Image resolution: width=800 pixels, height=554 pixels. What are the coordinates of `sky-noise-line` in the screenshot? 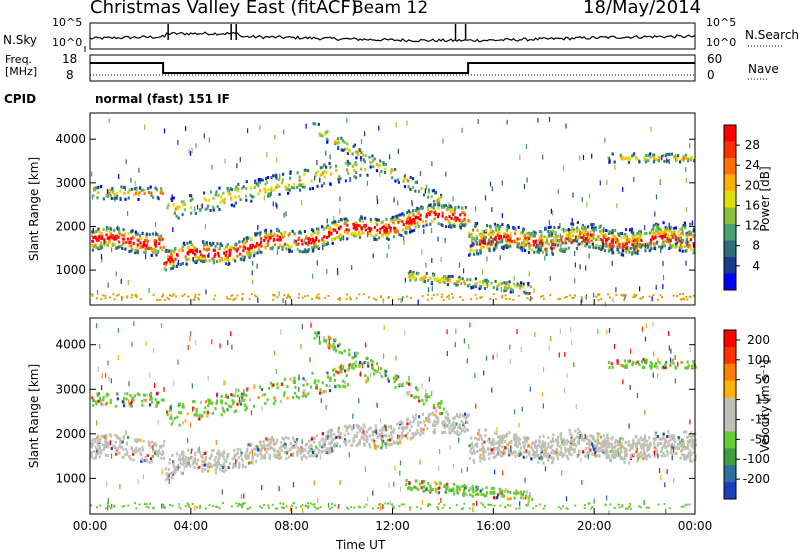 It's located at (392, 37).